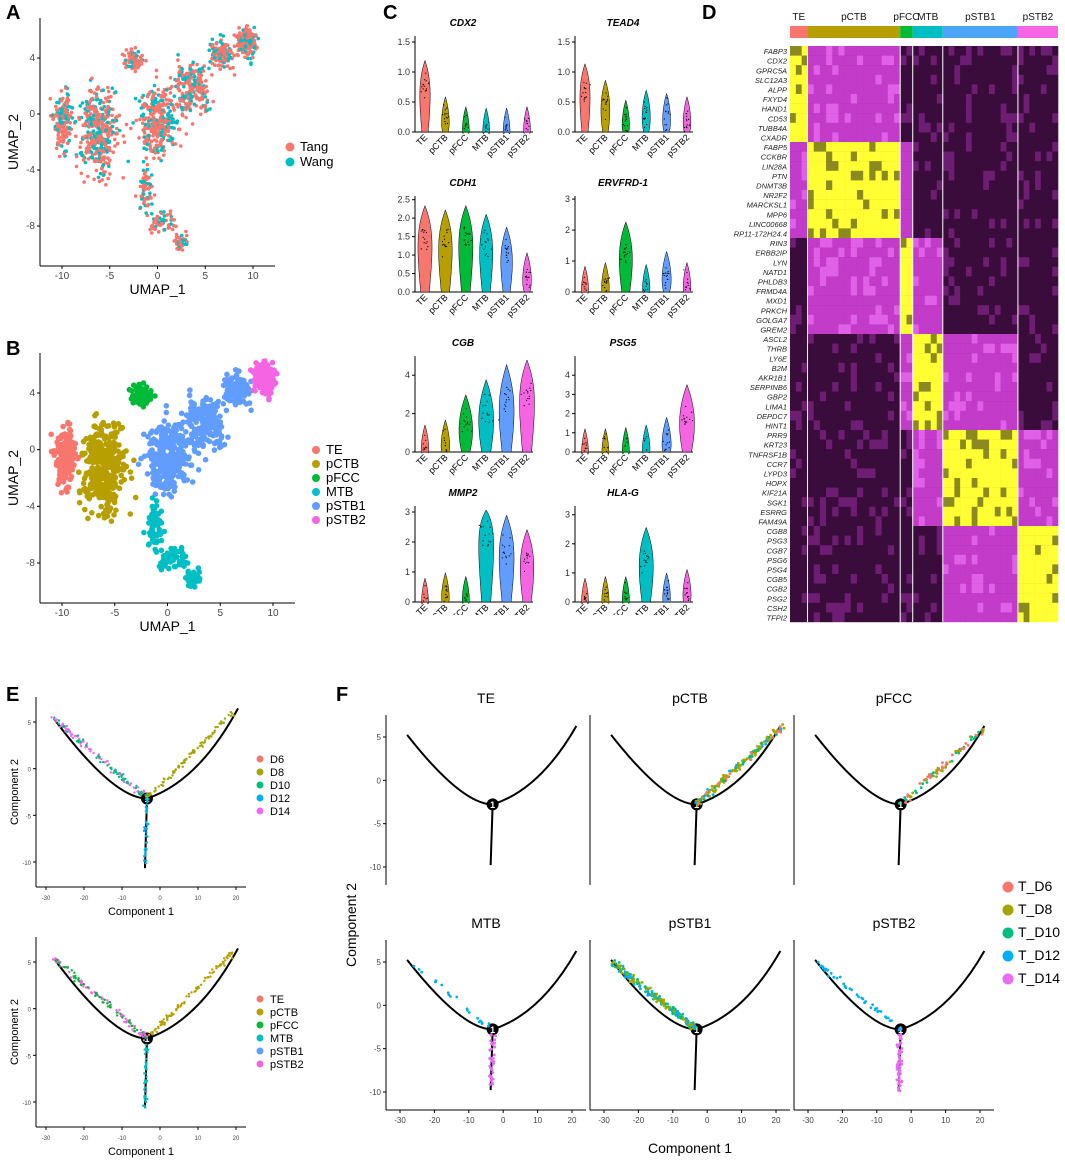 Image resolution: width=1065 pixels, height=1165 pixels. Describe the element at coordinates (30, 170) in the screenshot. I see `y-tick-label: -4` at that location.